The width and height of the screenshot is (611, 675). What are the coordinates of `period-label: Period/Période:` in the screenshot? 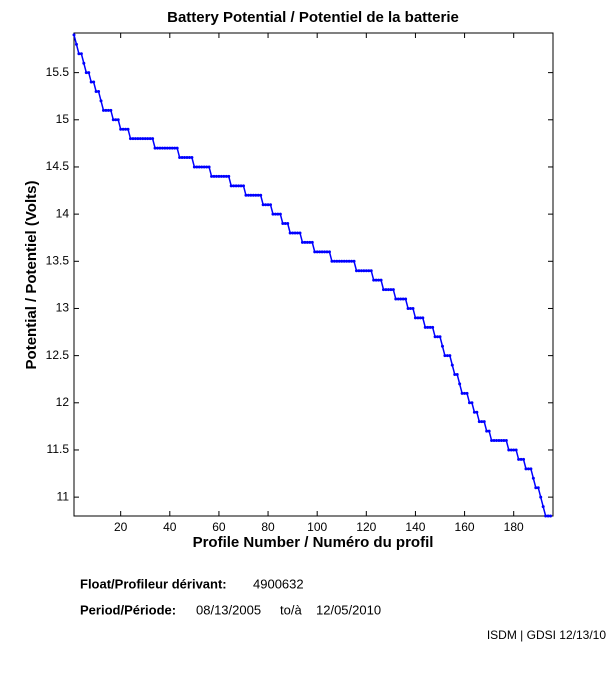 It's located at (128, 609).